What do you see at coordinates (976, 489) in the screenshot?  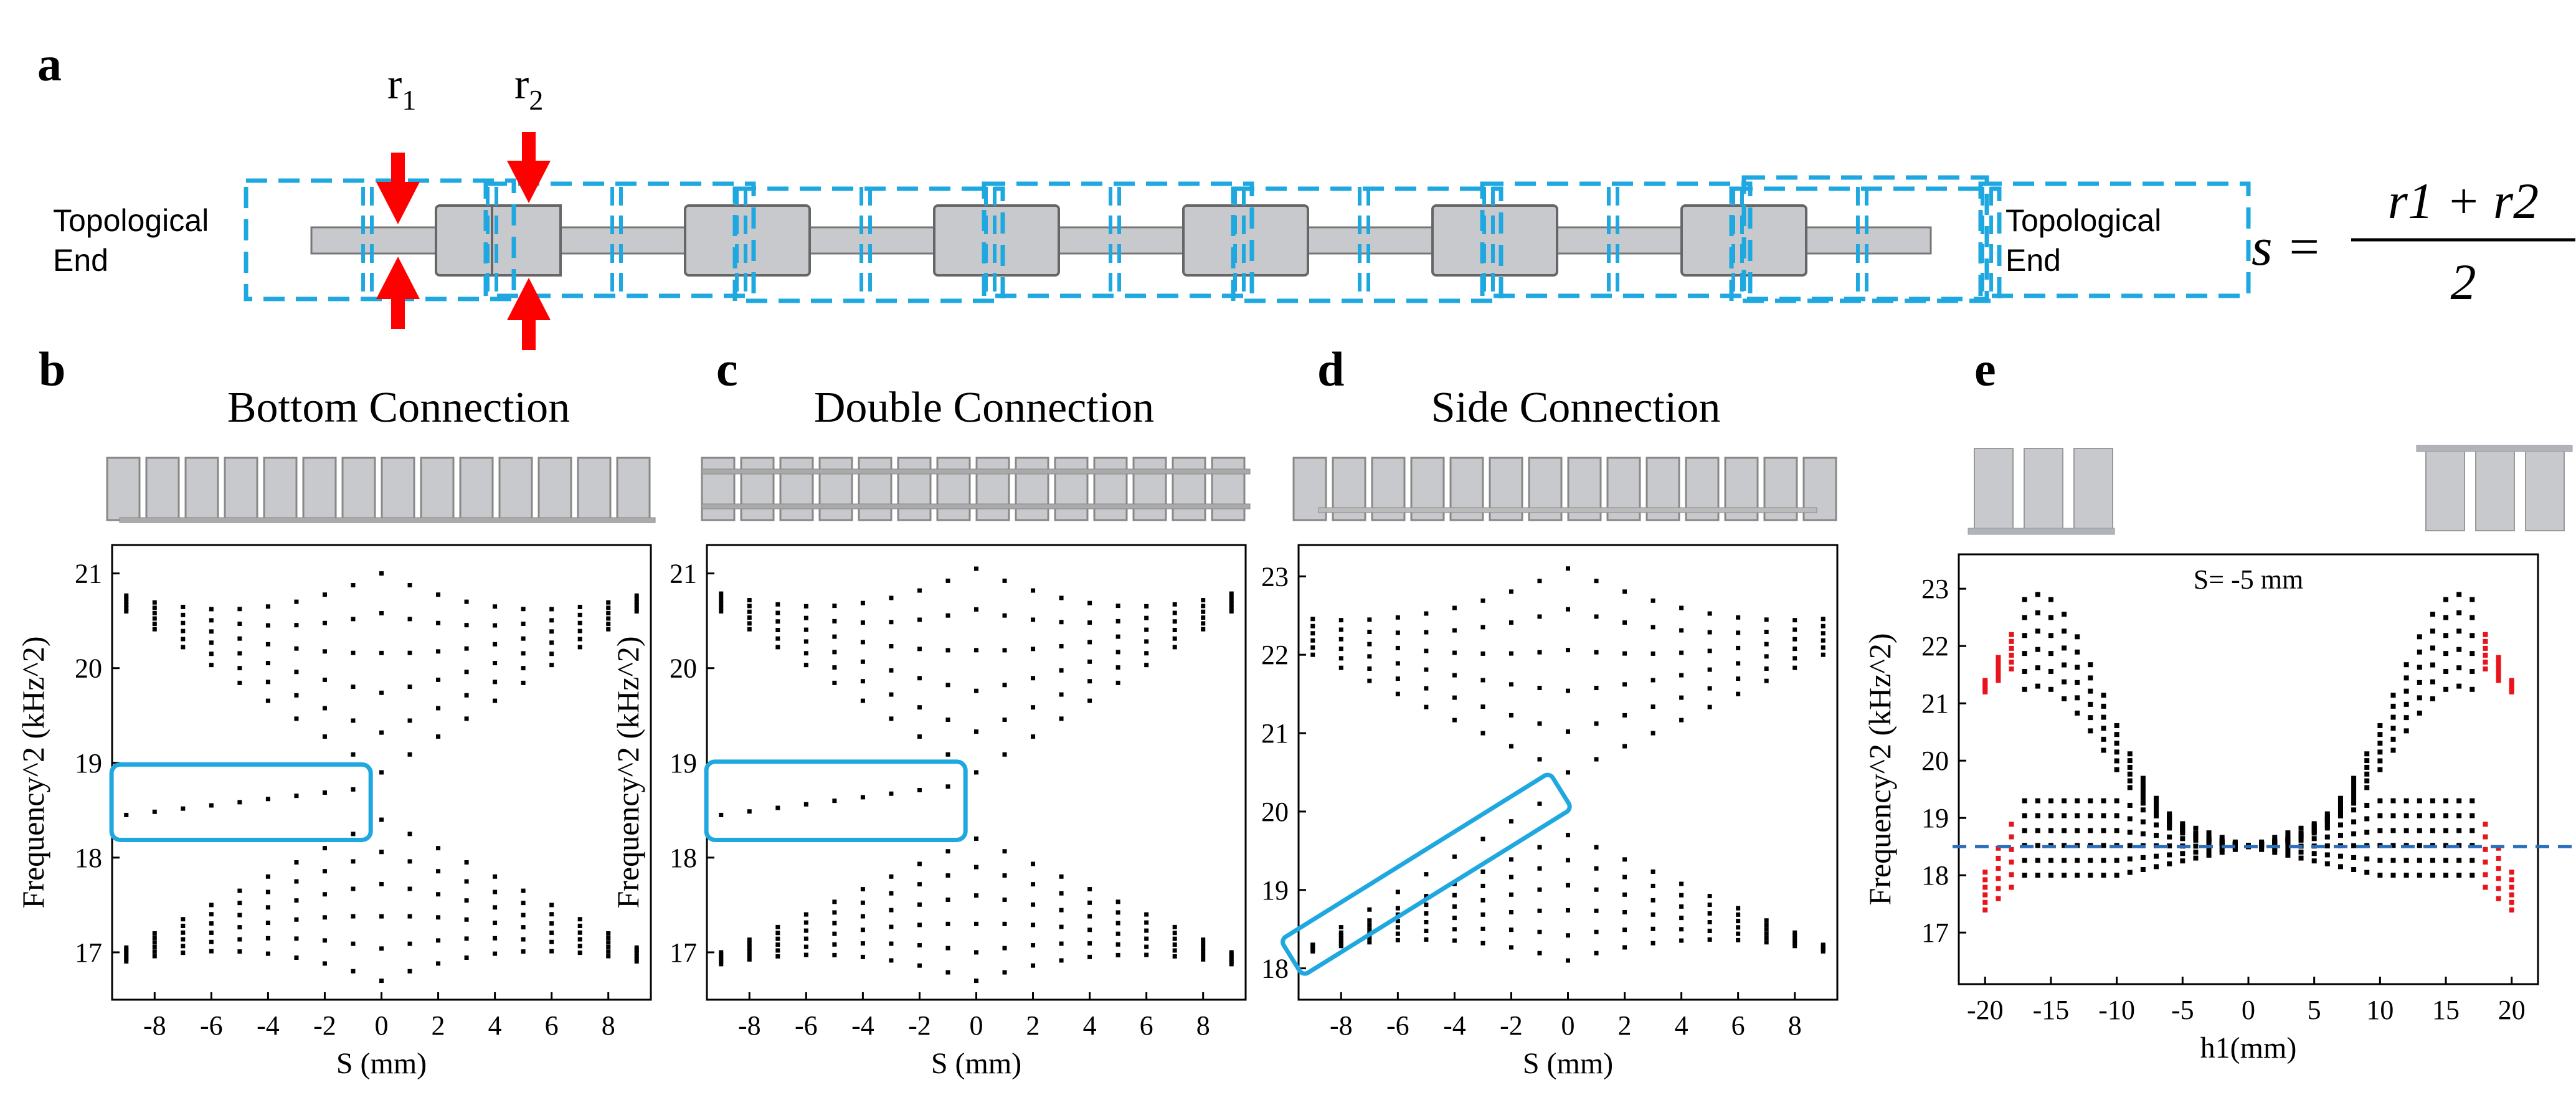 I see `structure-icon` at bounding box center [976, 489].